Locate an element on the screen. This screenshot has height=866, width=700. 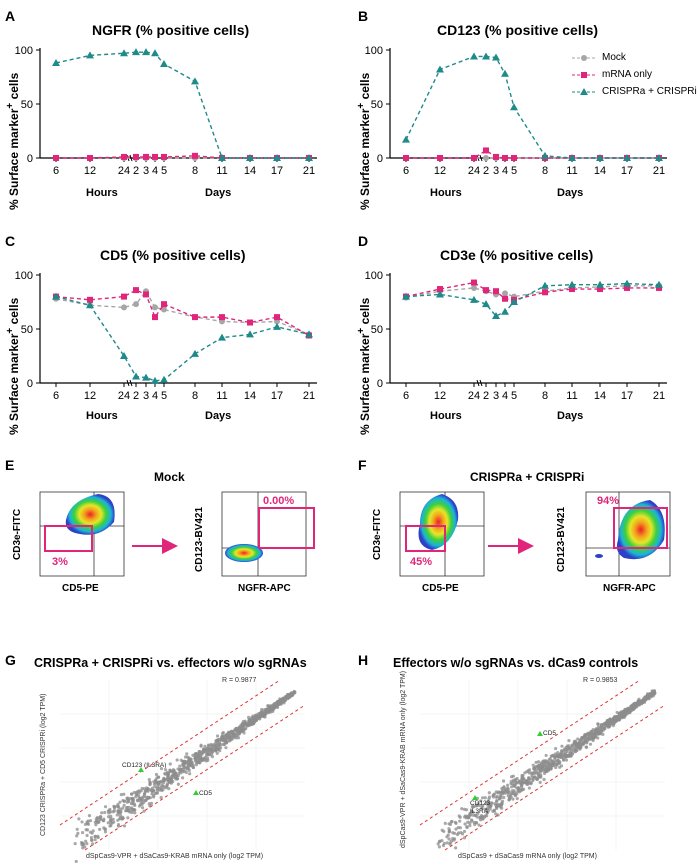
flow-plot-f-left is located at coordinates (442, 534).